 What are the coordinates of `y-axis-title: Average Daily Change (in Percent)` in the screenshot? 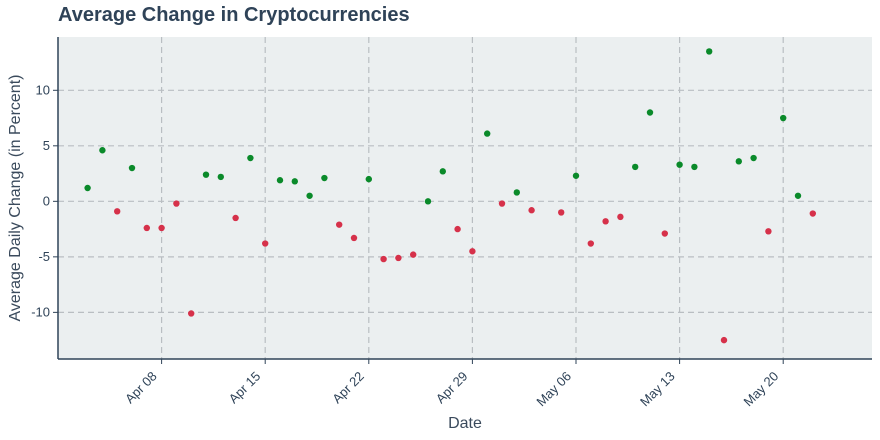 It's located at (15, 198).